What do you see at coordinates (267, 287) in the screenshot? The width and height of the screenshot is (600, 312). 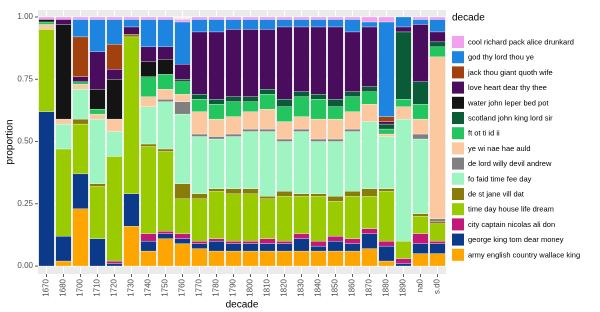 I see `x-tick-label: 1810` at bounding box center [267, 287].